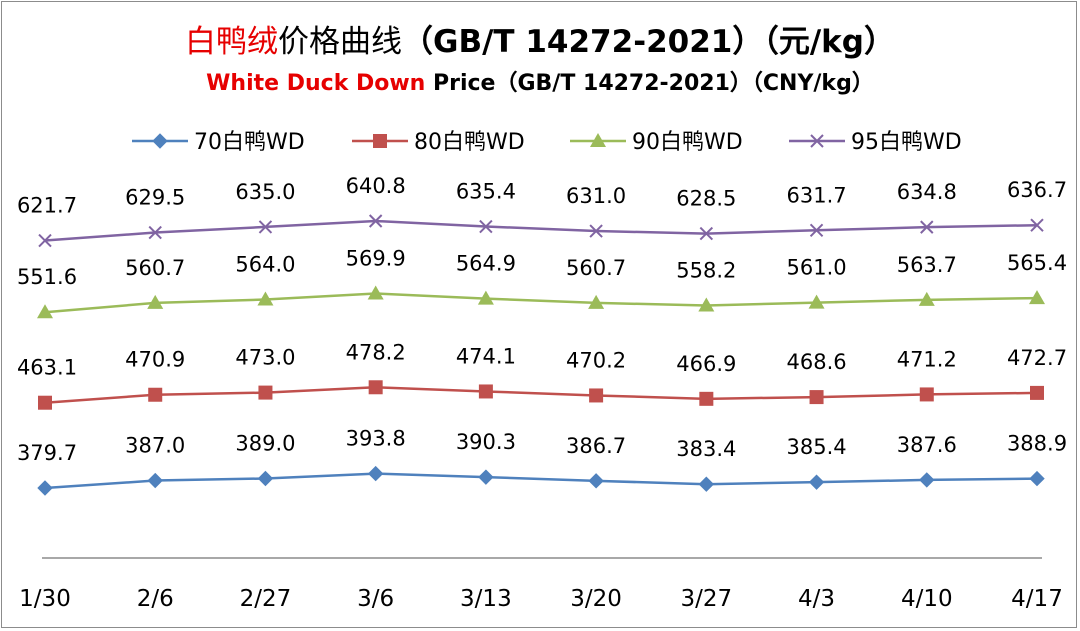 This screenshot has width=1080, height=631. I want to click on data-label: 393.8, so click(376, 439).